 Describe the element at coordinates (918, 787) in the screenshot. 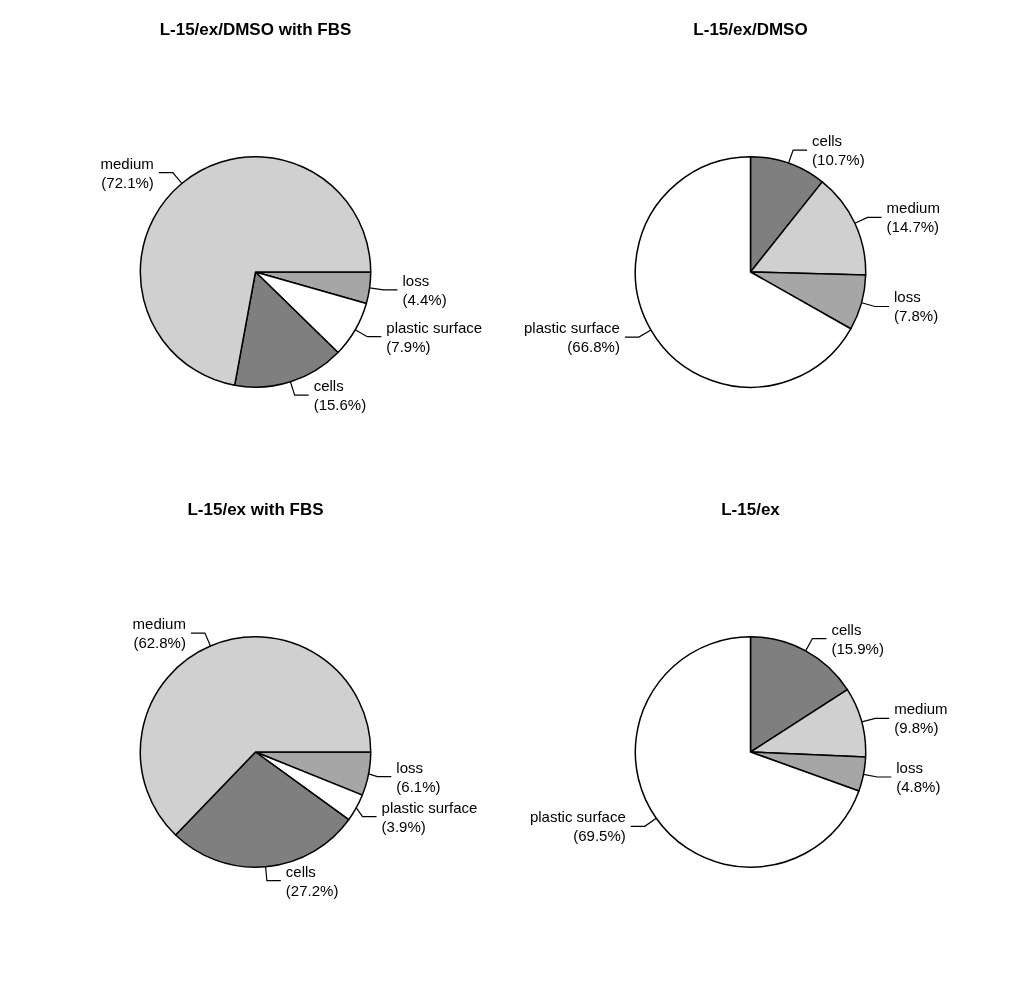

I see `data-label: (4.8%)` at that location.